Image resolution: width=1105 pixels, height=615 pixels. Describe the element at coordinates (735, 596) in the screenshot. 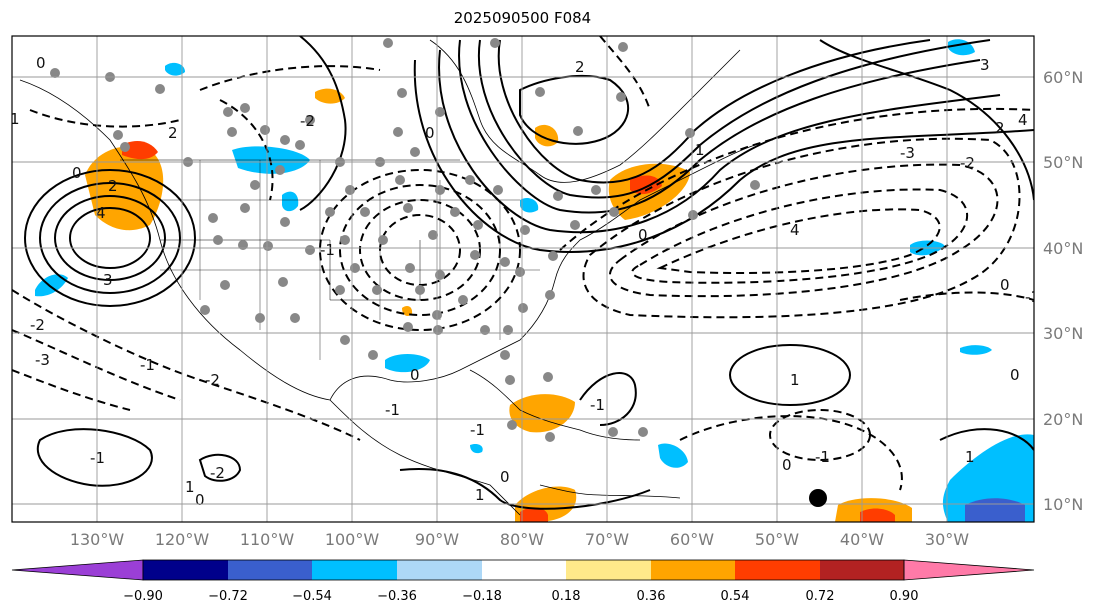

I see `colorbar-tick-label: 0.54` at that location.